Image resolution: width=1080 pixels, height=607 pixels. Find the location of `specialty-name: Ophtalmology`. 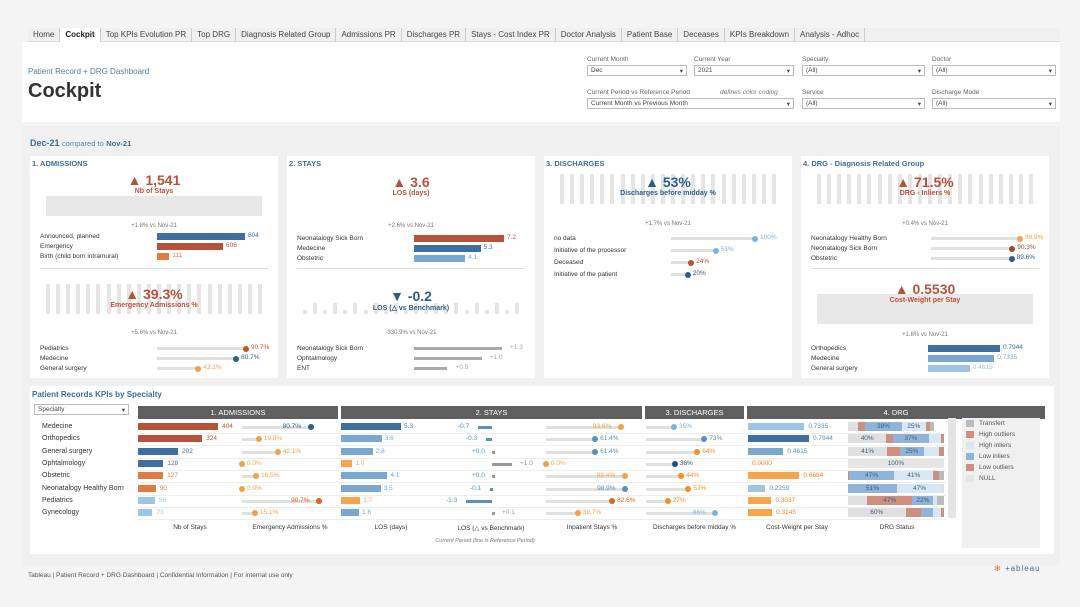

specialty-name: Ophtalmology is located at coordinates (64, 463).